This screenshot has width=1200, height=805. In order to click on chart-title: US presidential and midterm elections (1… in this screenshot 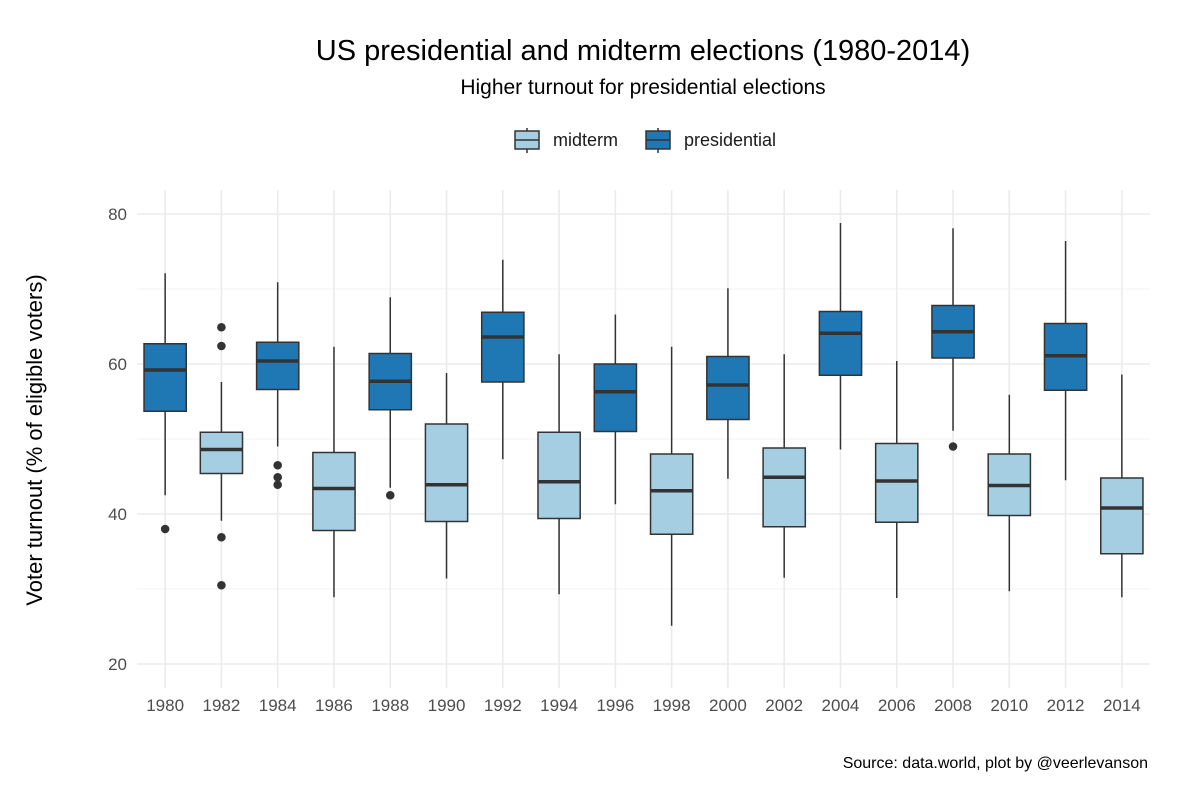, I will do `click(643, 51)`.